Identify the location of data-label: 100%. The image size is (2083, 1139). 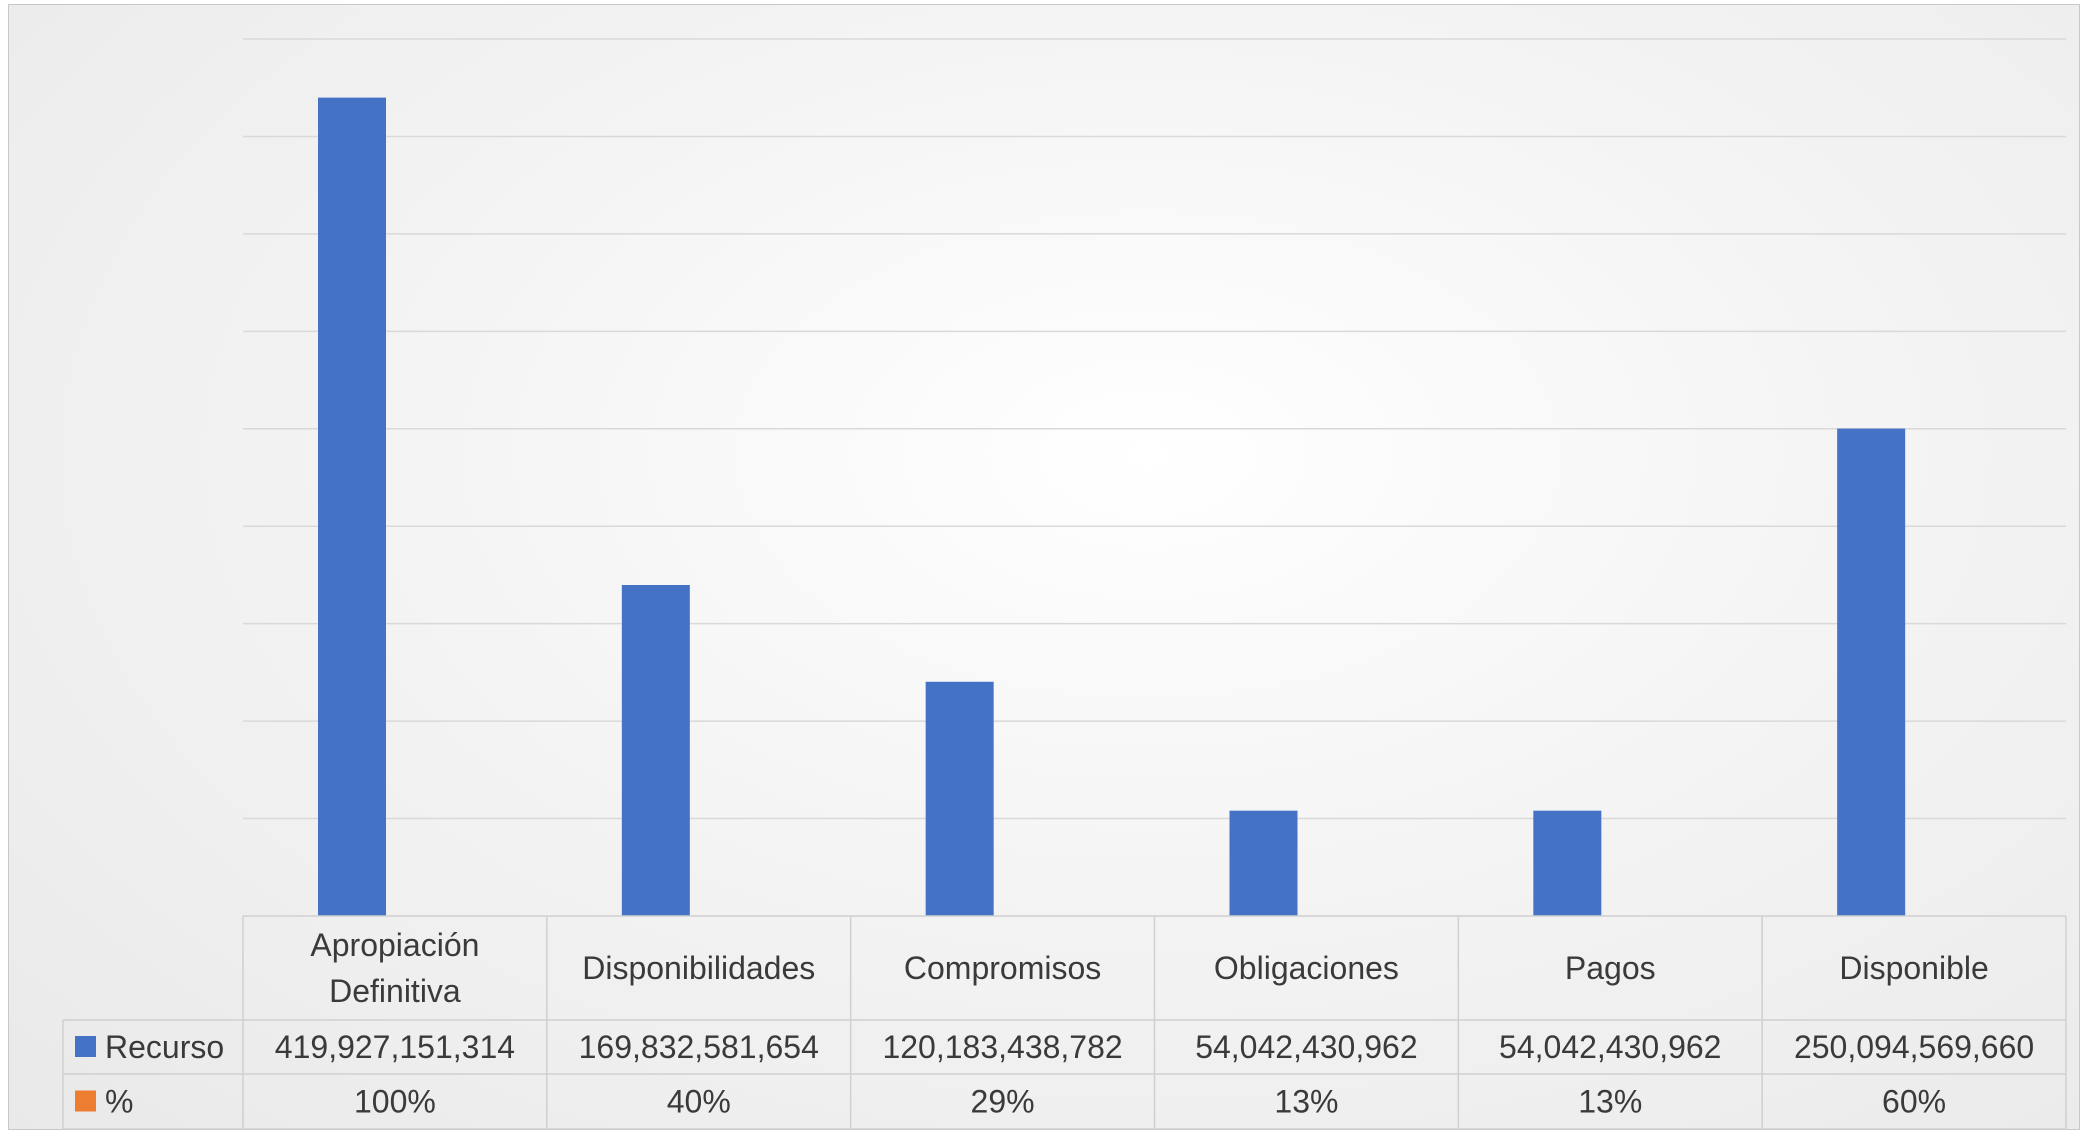
(395, 1102).